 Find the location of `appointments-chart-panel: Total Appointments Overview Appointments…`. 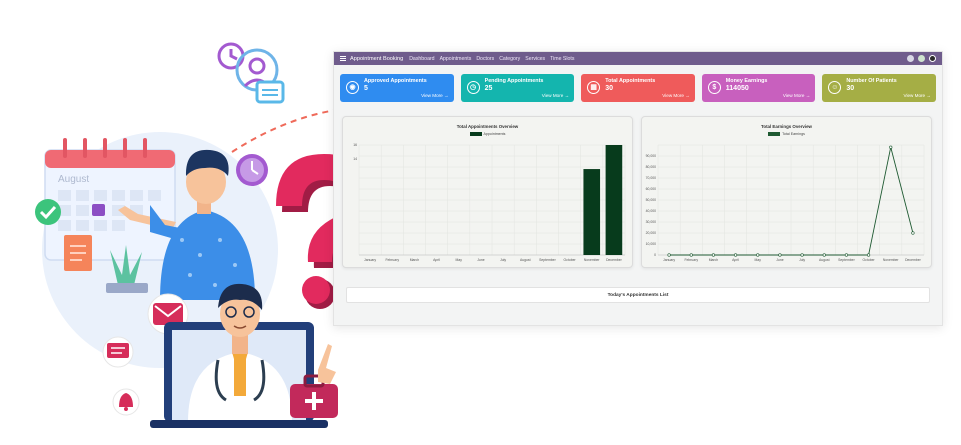

appointments-chart-panel: Total Appointments Overview Appointments… is located at coordinates (487, 192).